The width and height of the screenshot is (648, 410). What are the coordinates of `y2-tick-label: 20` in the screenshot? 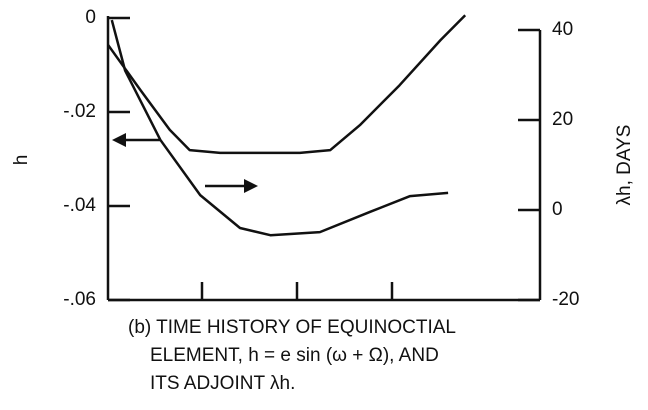 It's located at (562, 119).